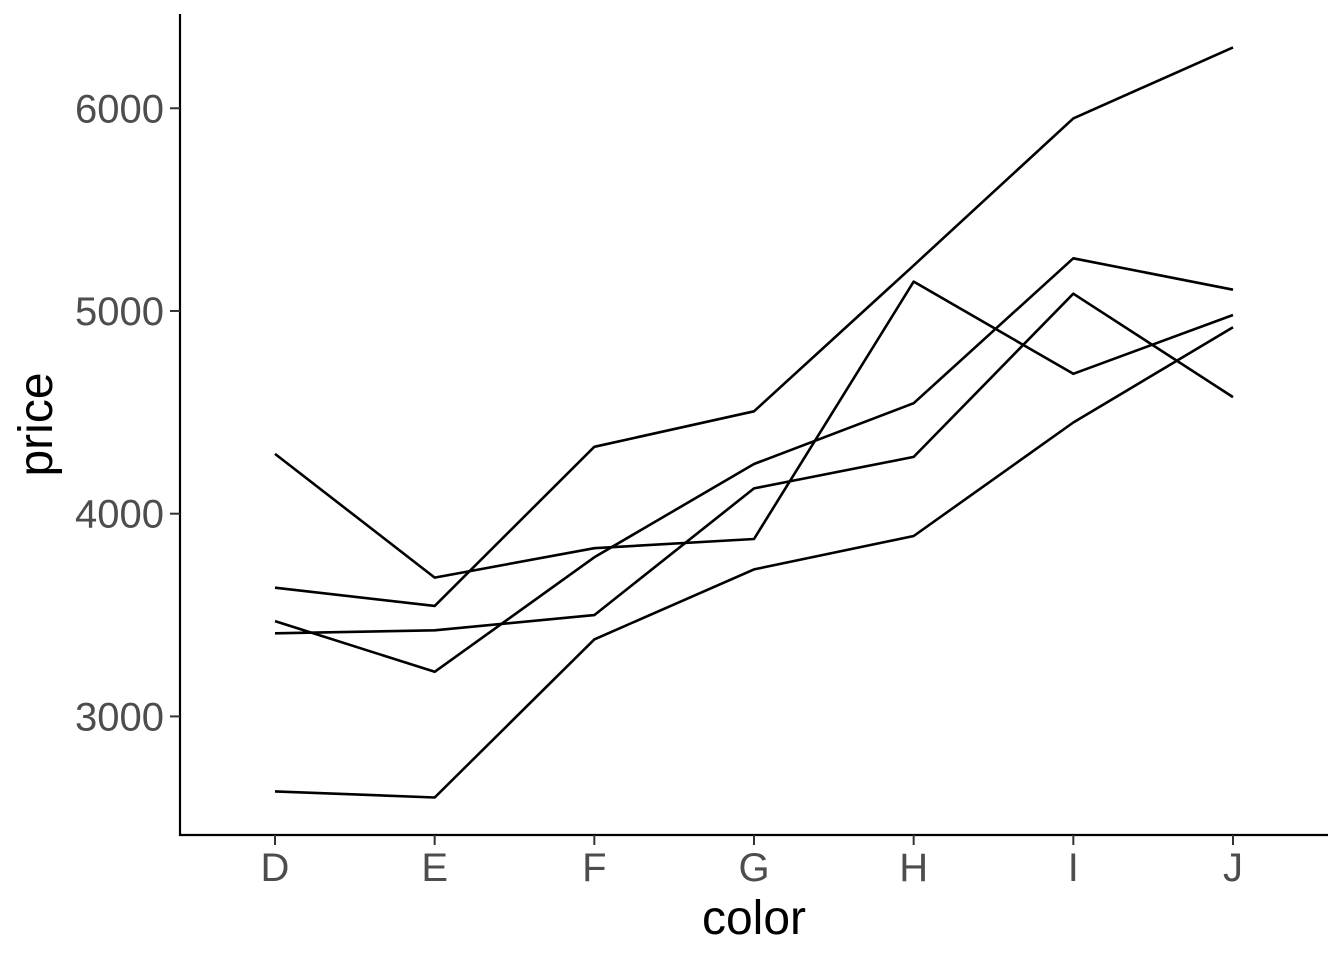 This screenshot has width=1344, height=960. Describe the element at coordinates (127, 413) in the screenshot. I see `y-ticks: 3000 4000 5000 6000` at that location.